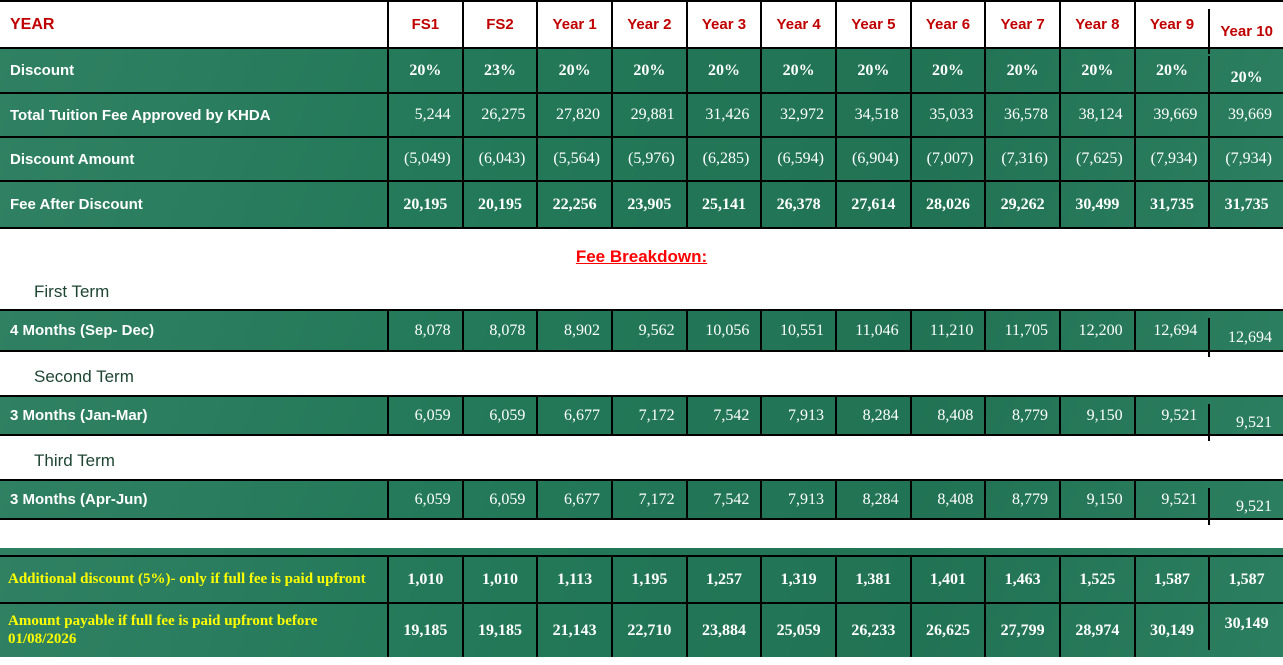  Describe the element at coordinates (76, 204) in the screenshot. I see `fee-after-discount-row-label: Fee After Discount` at that location.